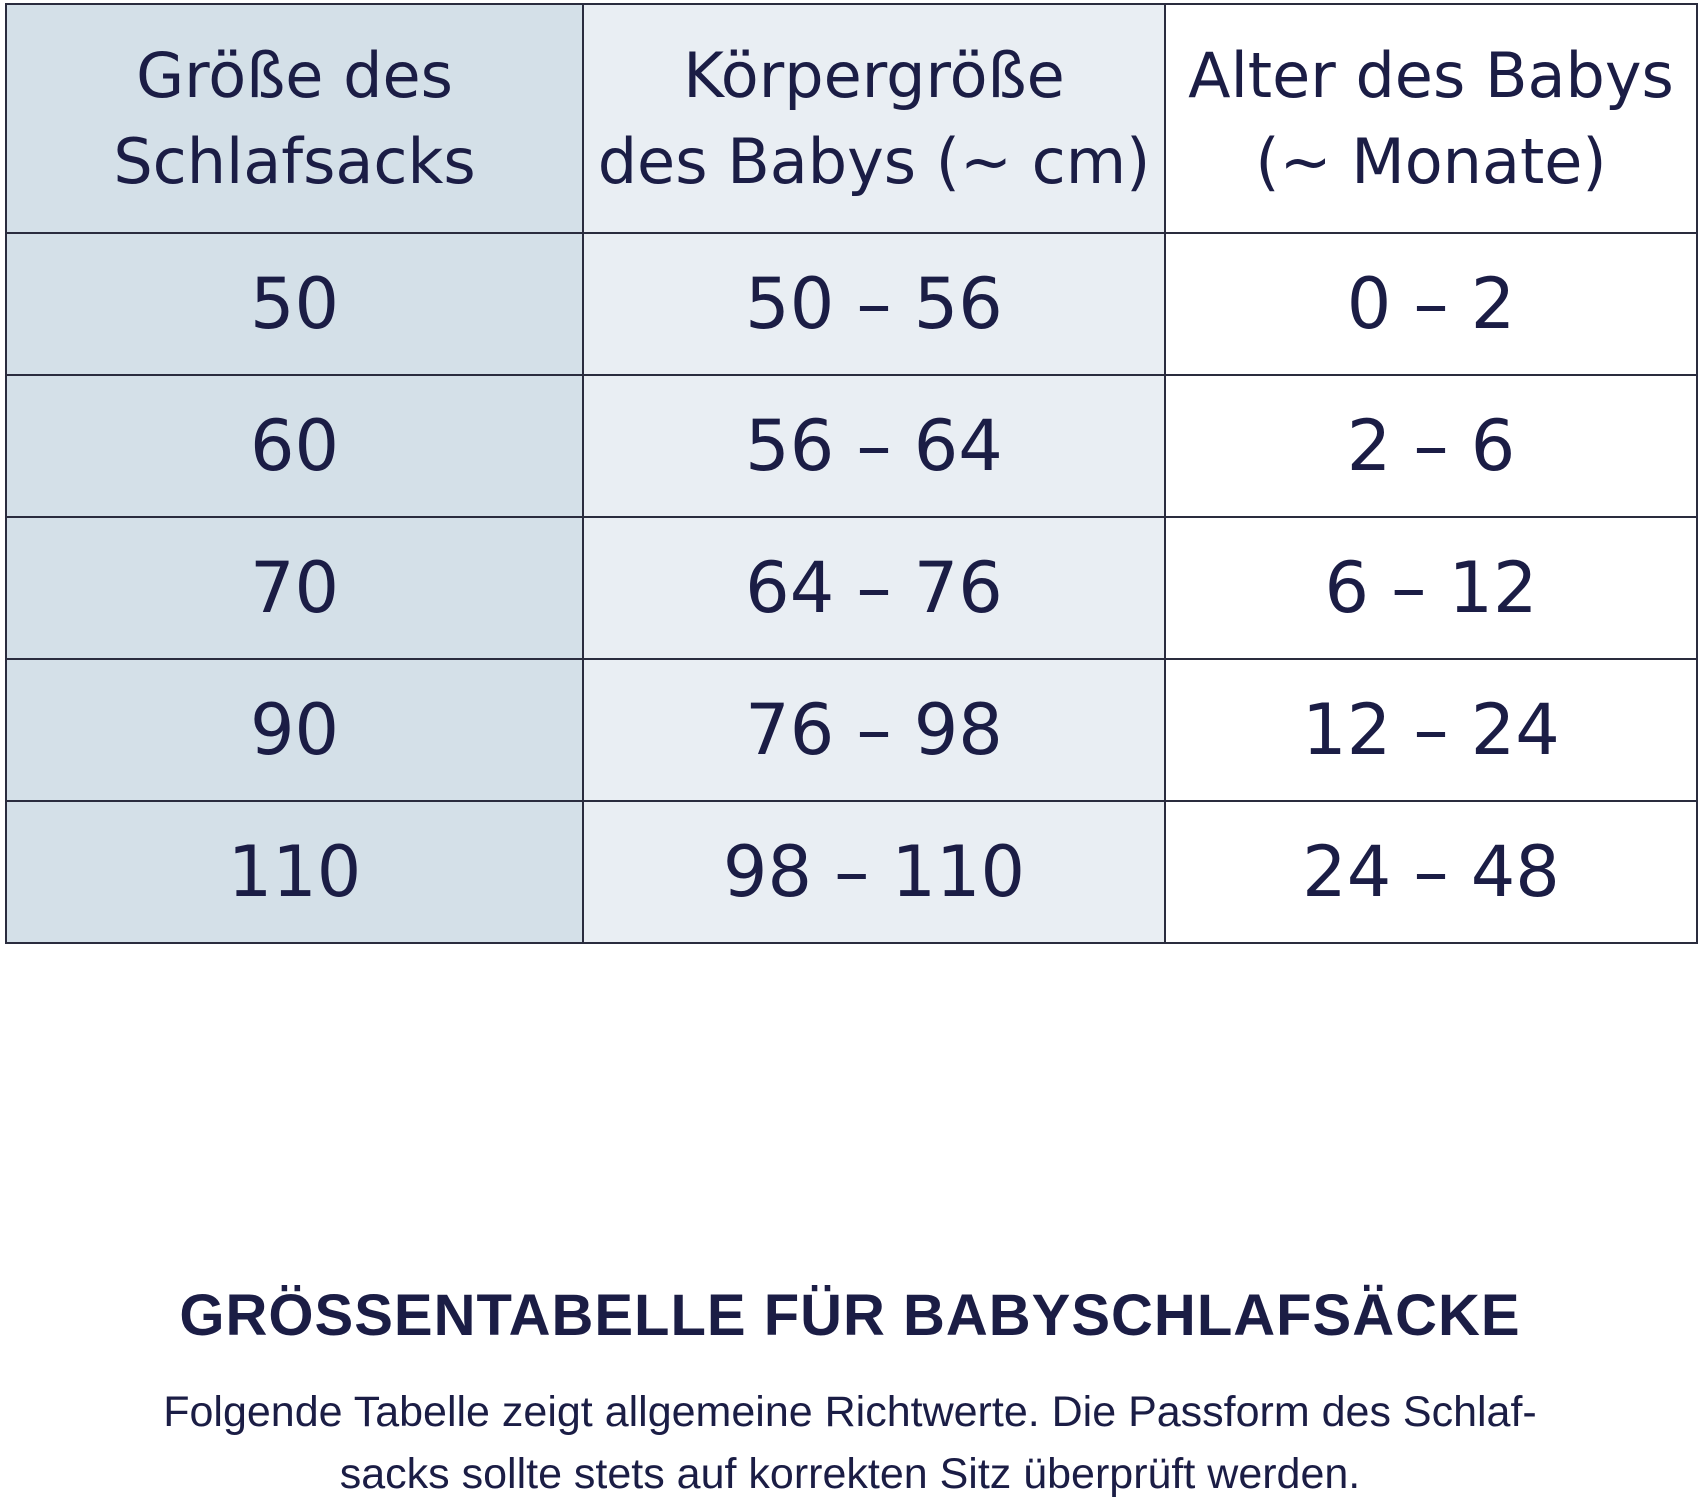  I want to click on cell-size: 90, so click(294, 730).